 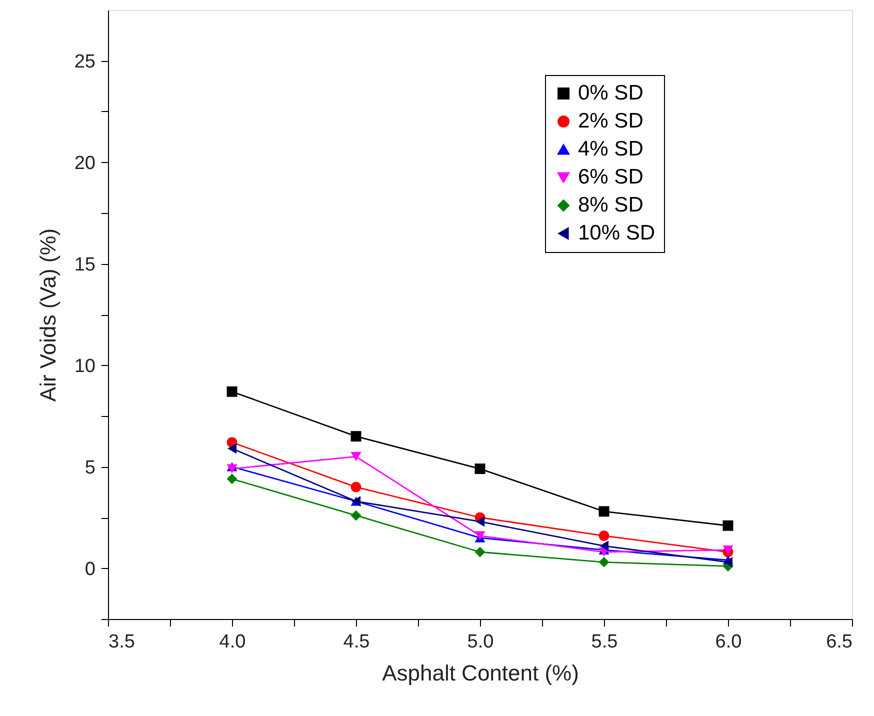 What do you see at coordinates (85, 163) in the screenshot?
I see `y-tick-label: 20` at bounding box center [85, 163].